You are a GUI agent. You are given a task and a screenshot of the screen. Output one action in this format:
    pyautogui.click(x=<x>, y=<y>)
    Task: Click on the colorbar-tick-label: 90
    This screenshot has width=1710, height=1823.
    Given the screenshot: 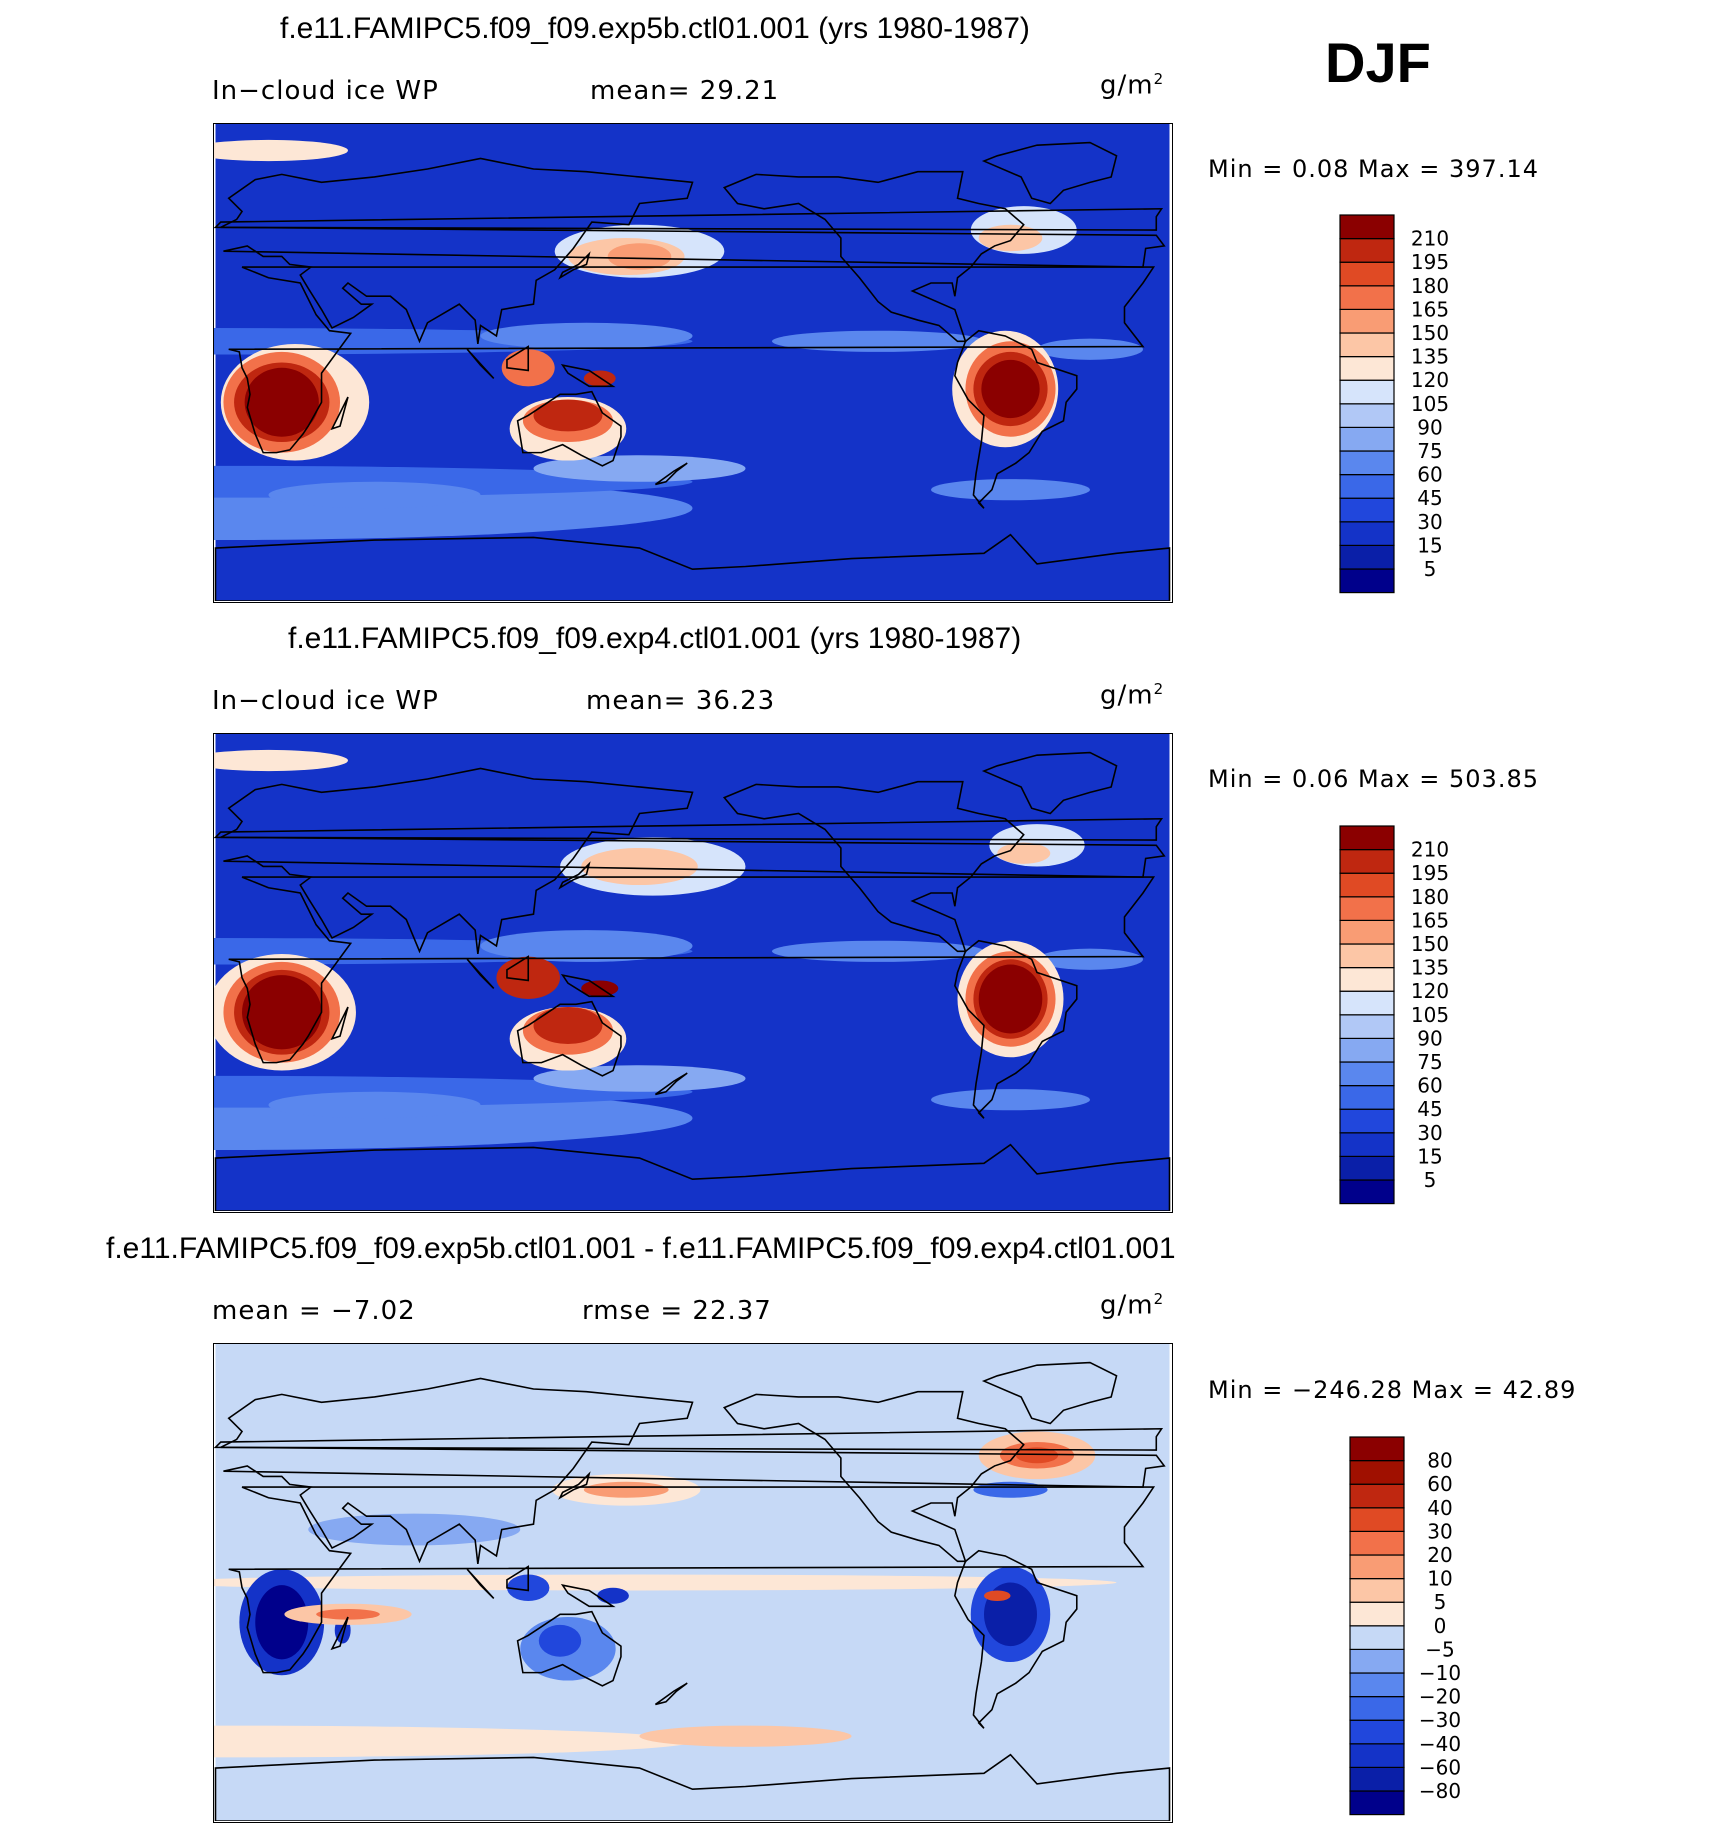 What is the action you would take?
    pyautogui.click(x=1429, y=1038)
    